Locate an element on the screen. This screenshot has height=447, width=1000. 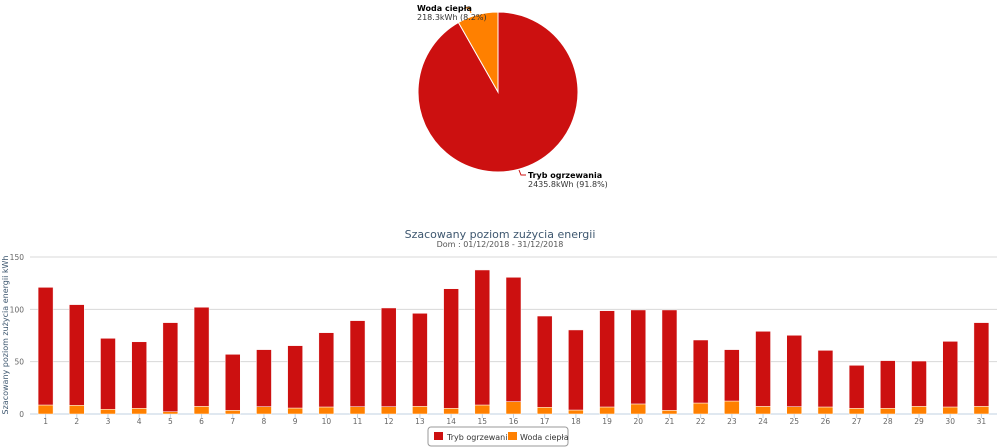
x-tick-label: 9 is located at coordinates (295, 421).